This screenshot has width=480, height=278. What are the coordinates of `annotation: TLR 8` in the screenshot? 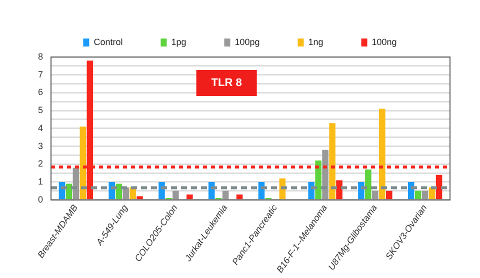 It's located at (226, 83).